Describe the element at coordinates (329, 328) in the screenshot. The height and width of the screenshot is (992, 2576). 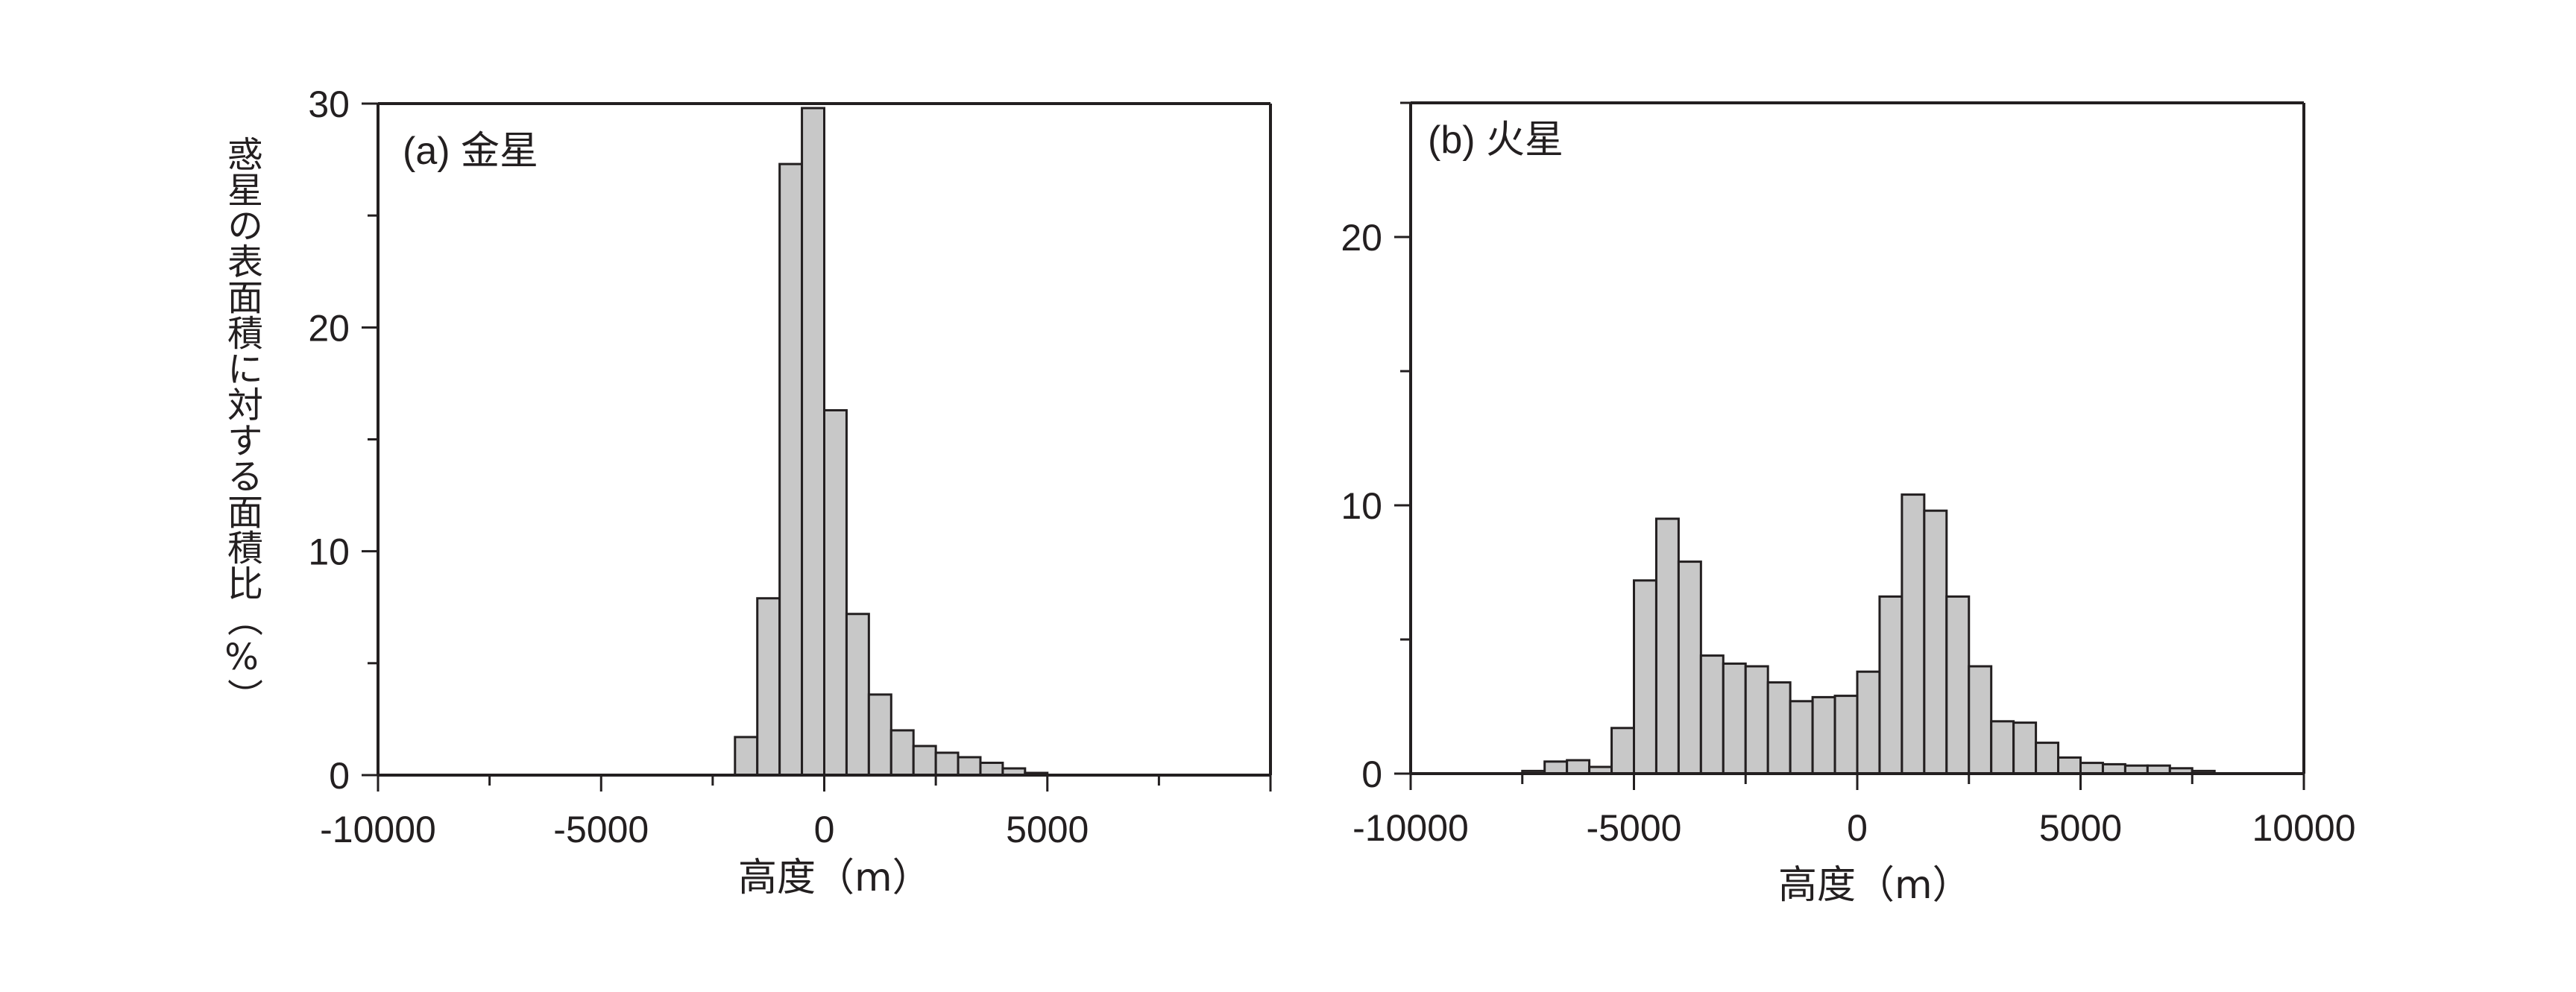
I see `venus-y-tick-label: 20` at that location.